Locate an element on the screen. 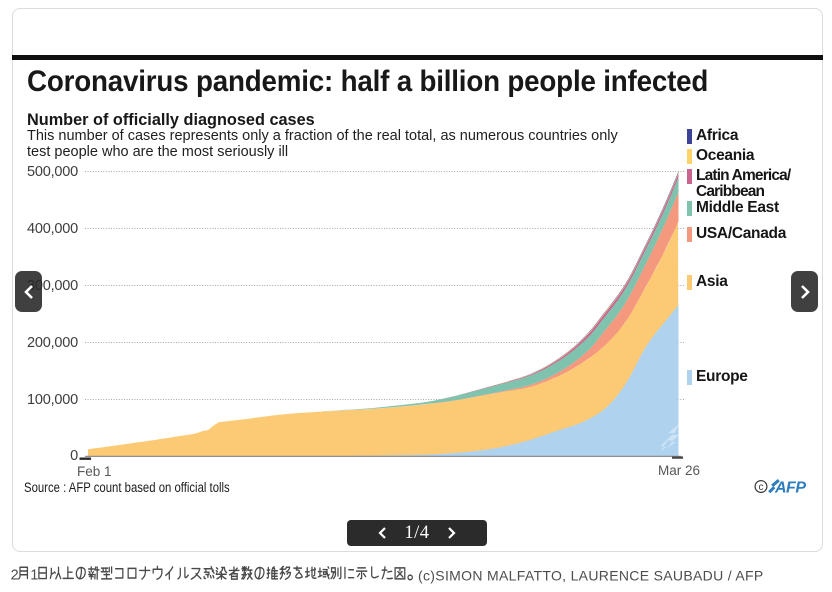 The width and height of the screenshot is (832, 592). svg-text: 1 is located at coordinates (34, 575).